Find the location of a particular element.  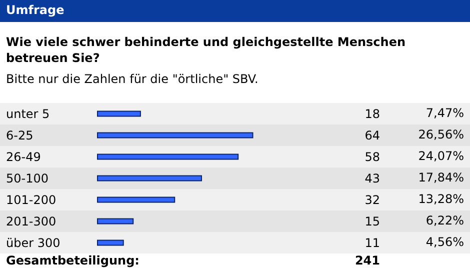

data-label: 11 is located at coordinates (372, 243).